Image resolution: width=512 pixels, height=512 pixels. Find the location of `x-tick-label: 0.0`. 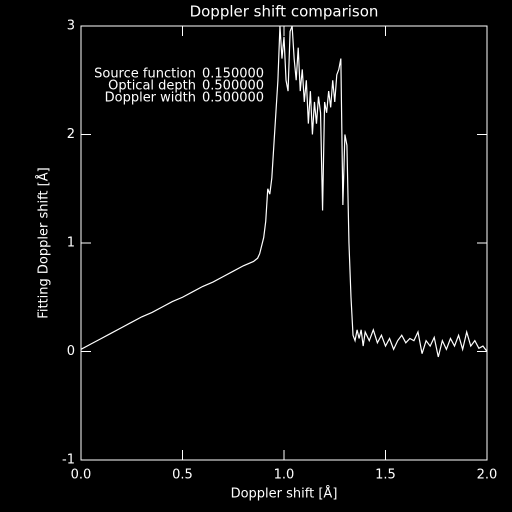

x-tick-label: 0.0 is located at coordinates (81, 475).